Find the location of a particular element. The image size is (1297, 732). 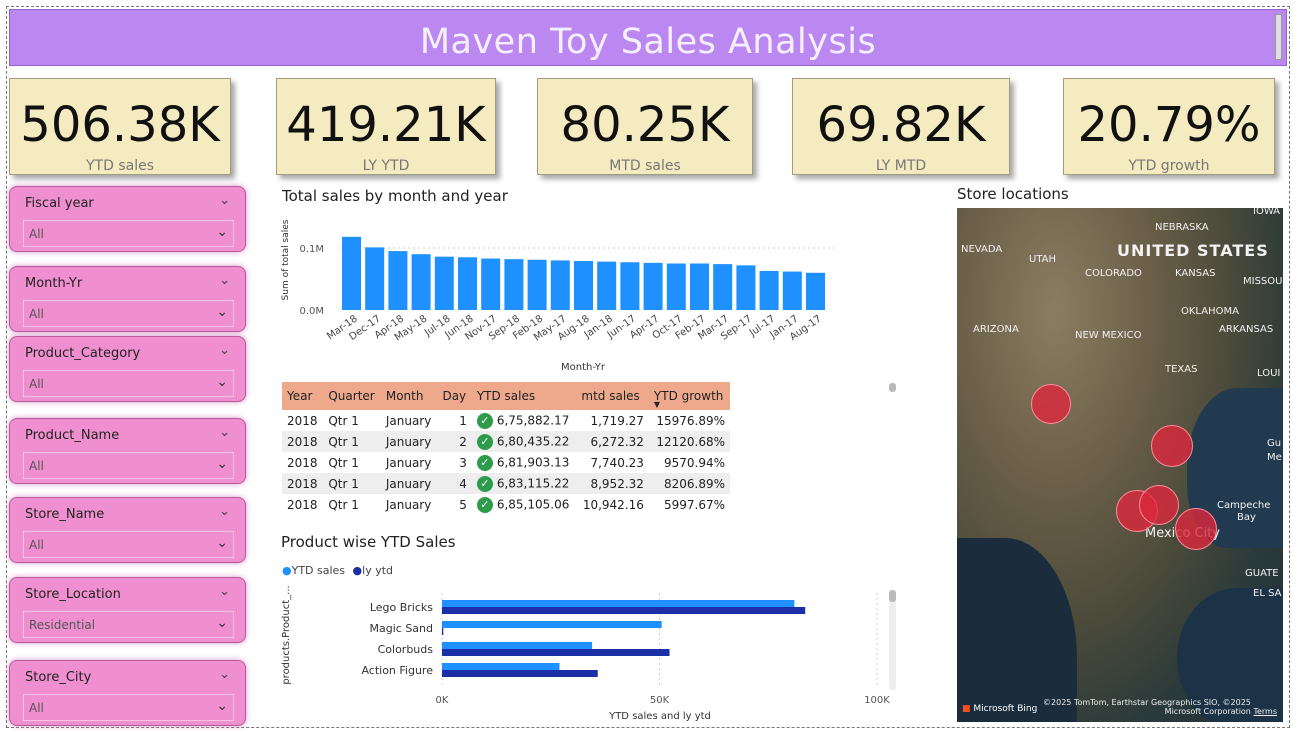

column-header-mtd-sales: mtd sales is located at coordinates (612, 396).